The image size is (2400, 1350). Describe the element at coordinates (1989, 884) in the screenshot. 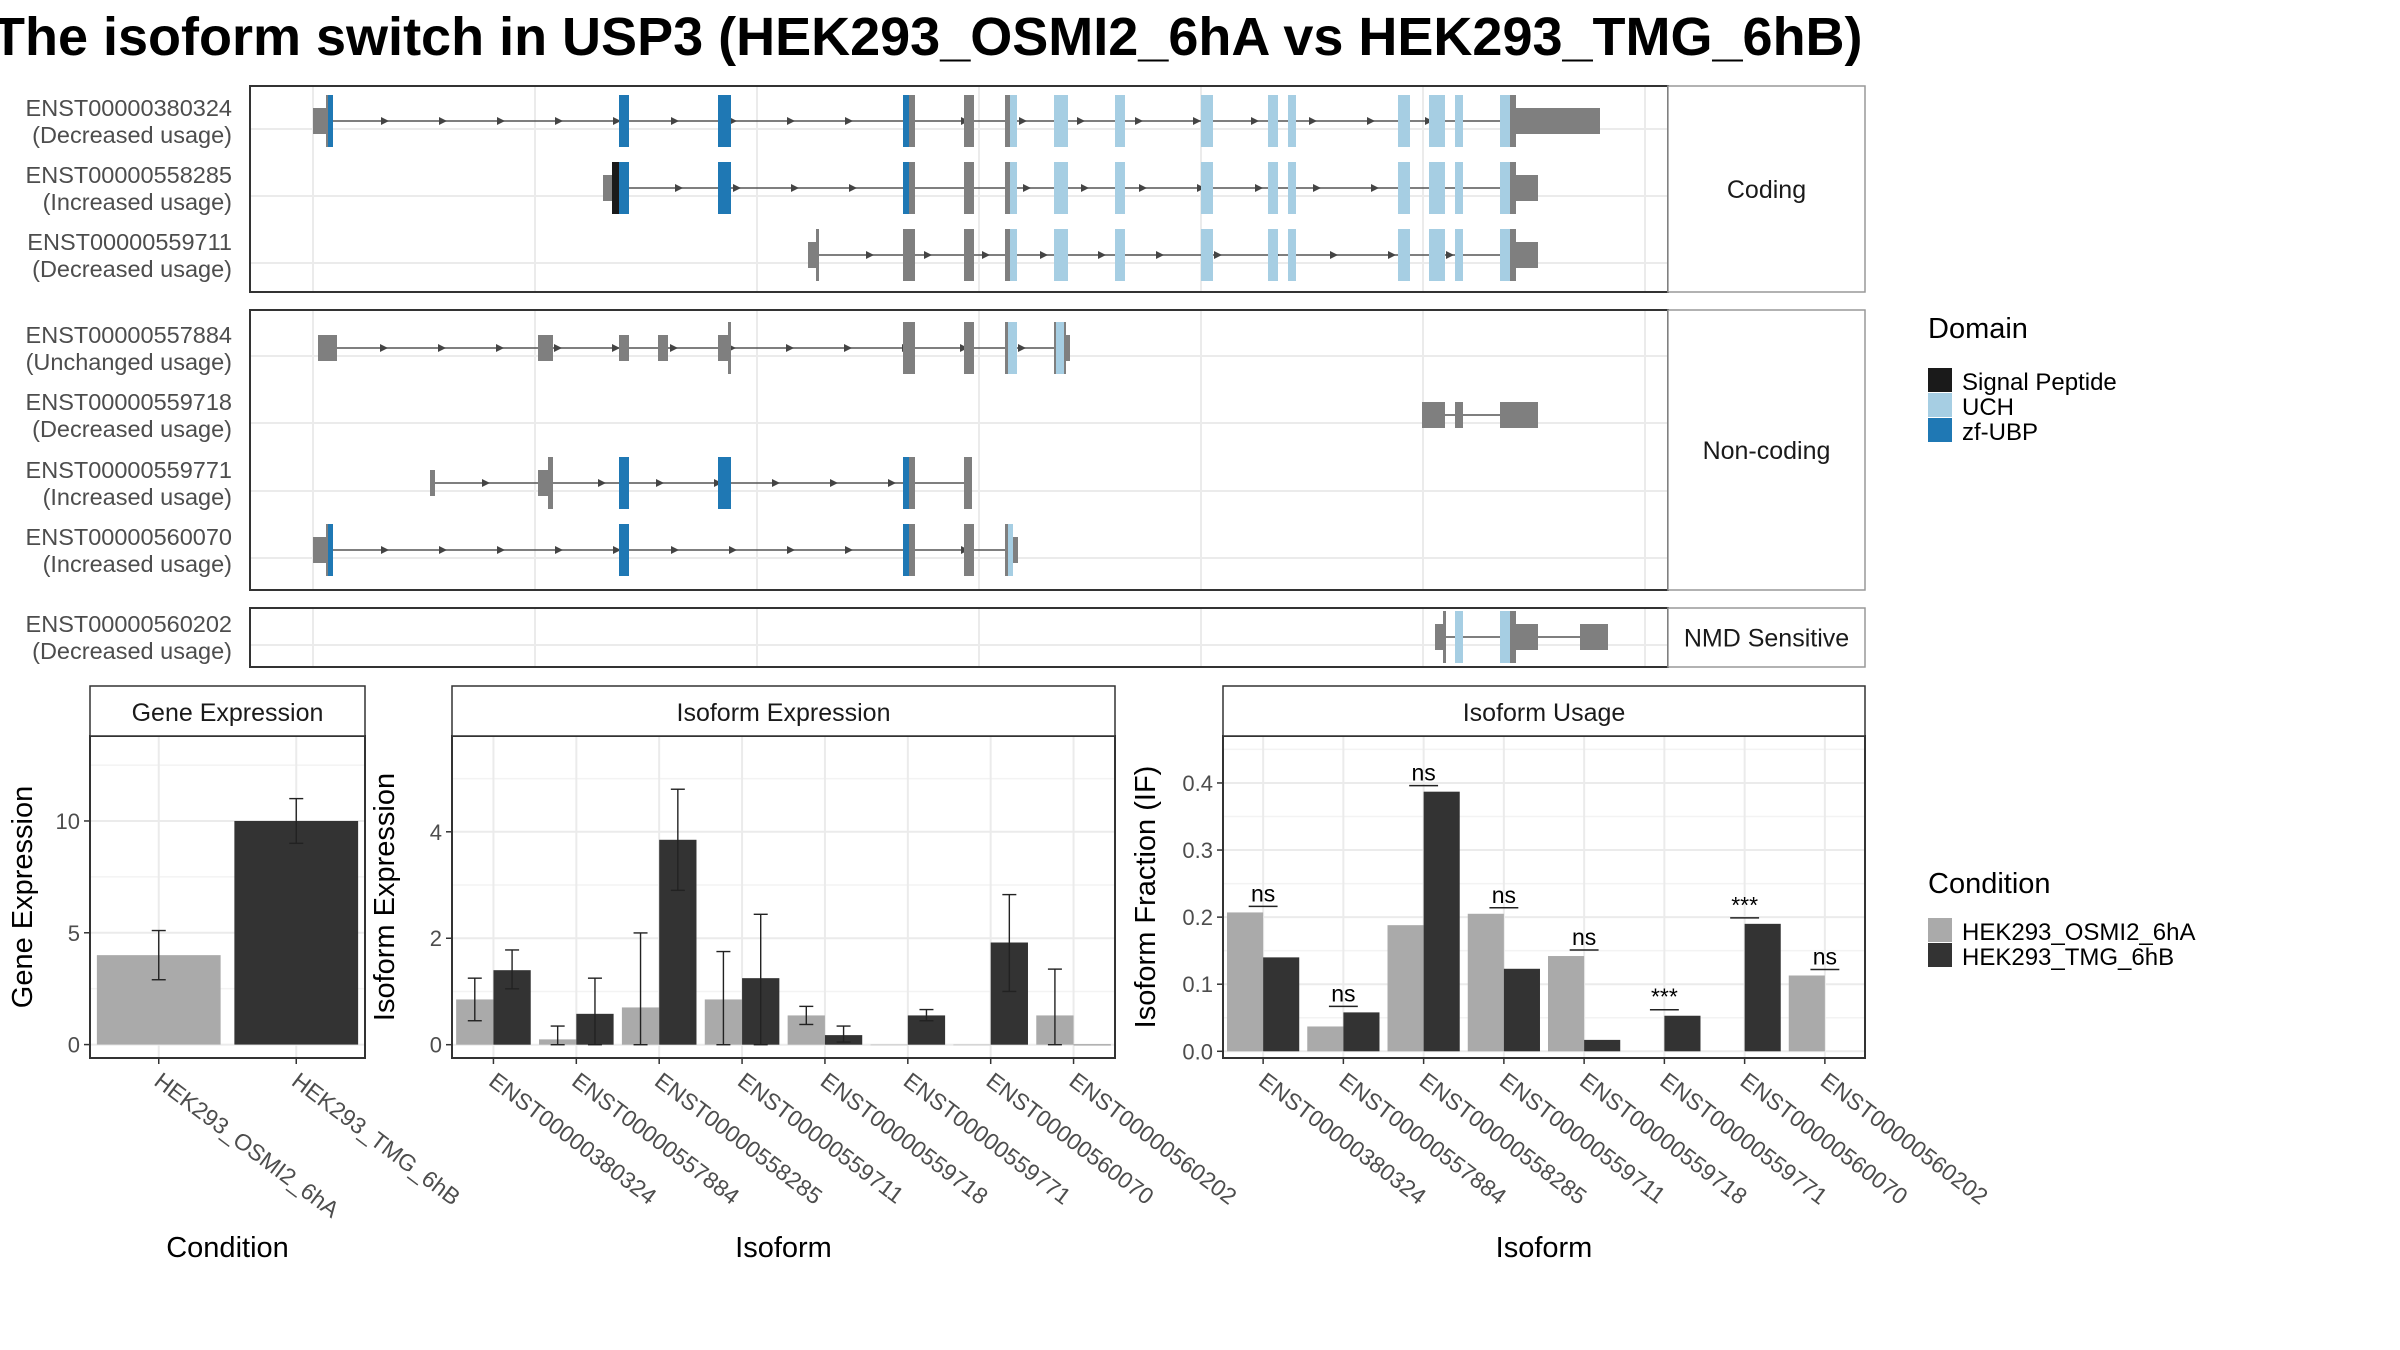

I see `condition-legend-title: Condition` at that location.